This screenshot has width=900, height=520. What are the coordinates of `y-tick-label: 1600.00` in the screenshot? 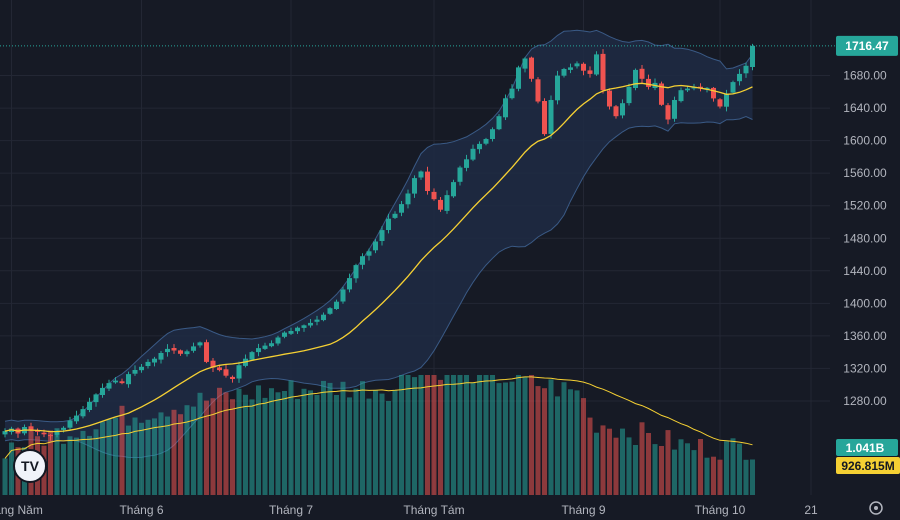 It's located at (865, 141).